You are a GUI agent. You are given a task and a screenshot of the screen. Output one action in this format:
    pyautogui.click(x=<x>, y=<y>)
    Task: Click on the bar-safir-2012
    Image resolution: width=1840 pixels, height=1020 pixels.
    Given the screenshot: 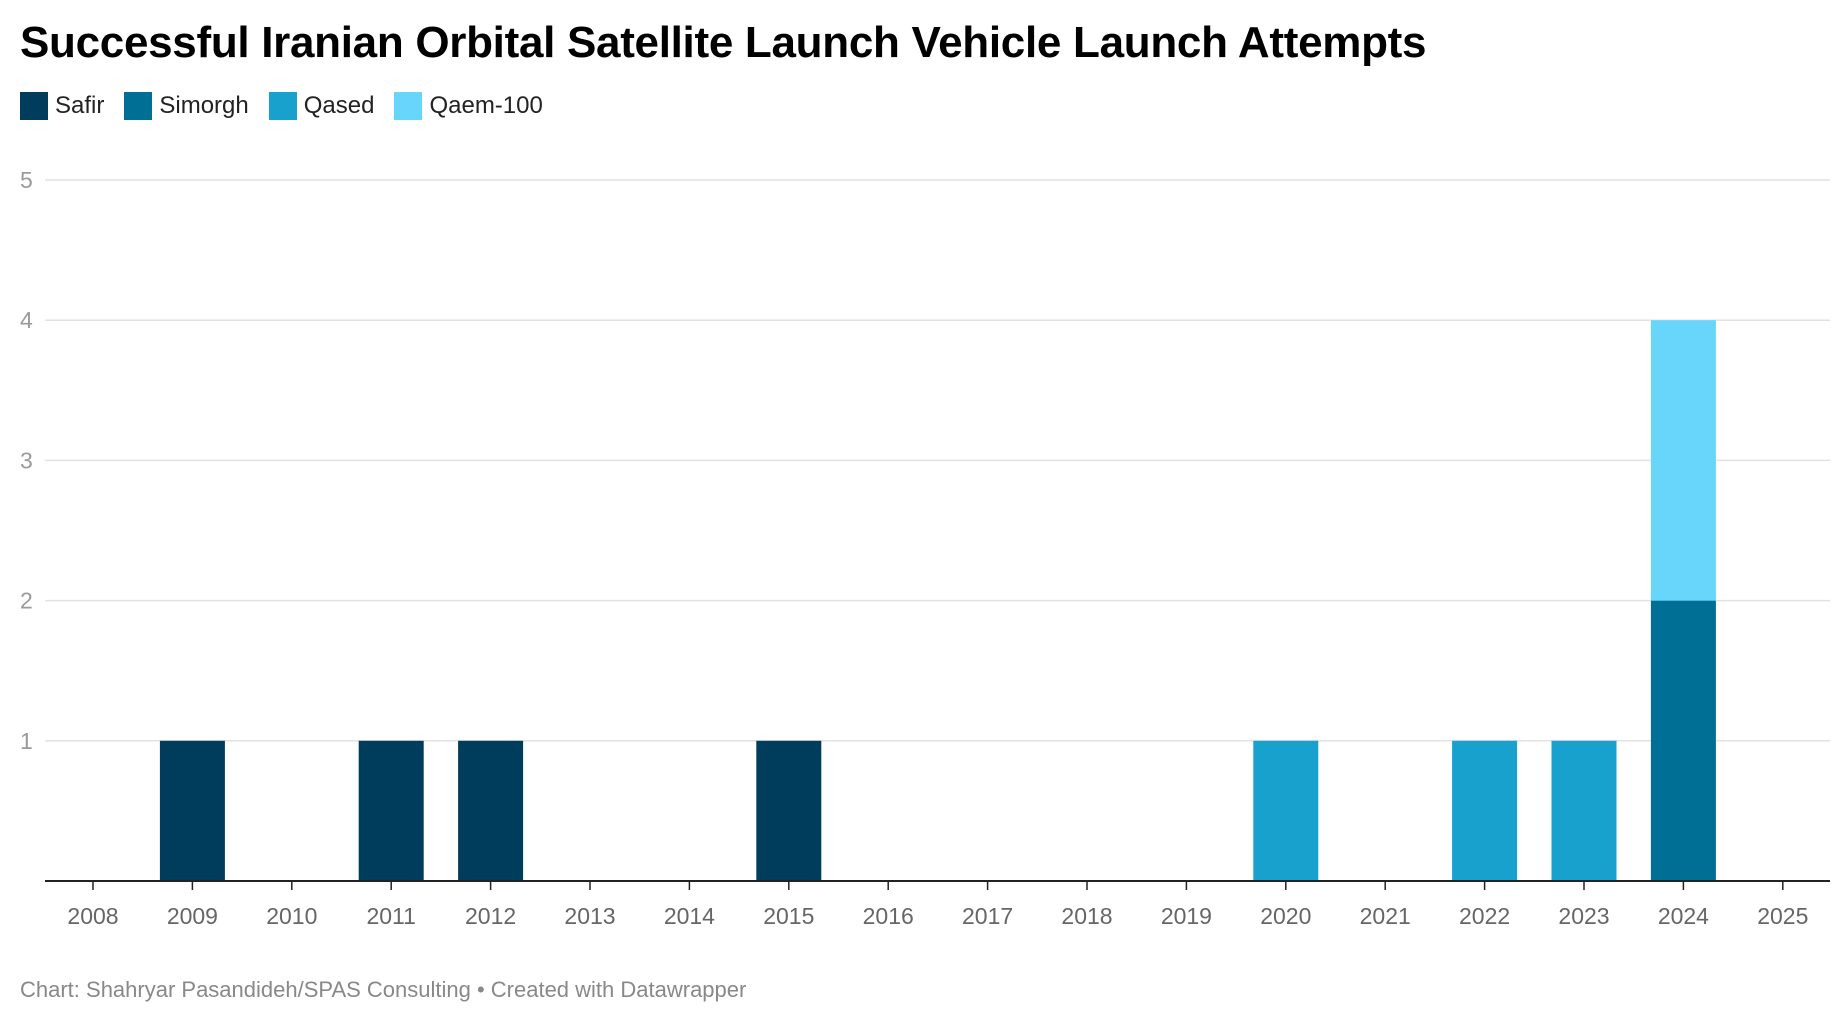 What is the action you would take?
    pyautogui.click(x=491, y=810)
    